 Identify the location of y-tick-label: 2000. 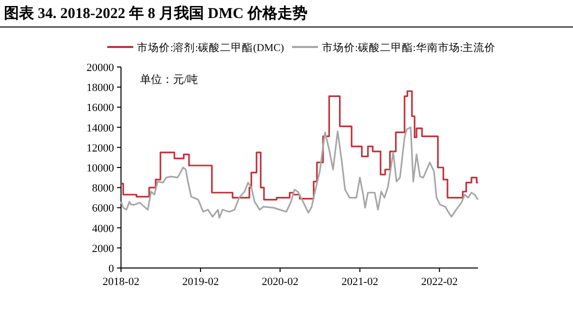
(103, 248).